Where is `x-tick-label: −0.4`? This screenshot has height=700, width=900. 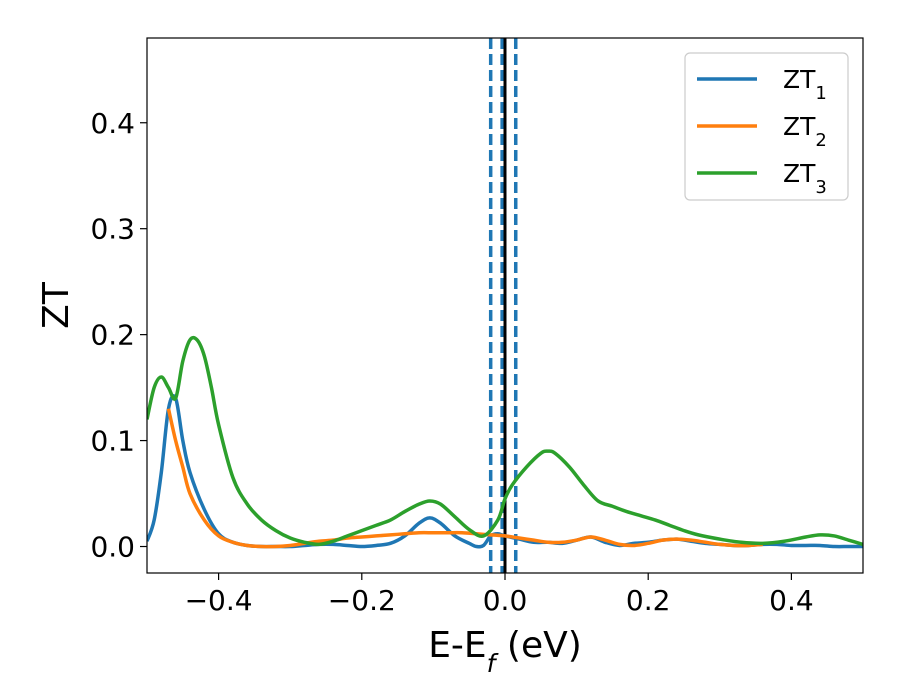 x-tick-label: −0.4 is located at coordinates (219, 600).